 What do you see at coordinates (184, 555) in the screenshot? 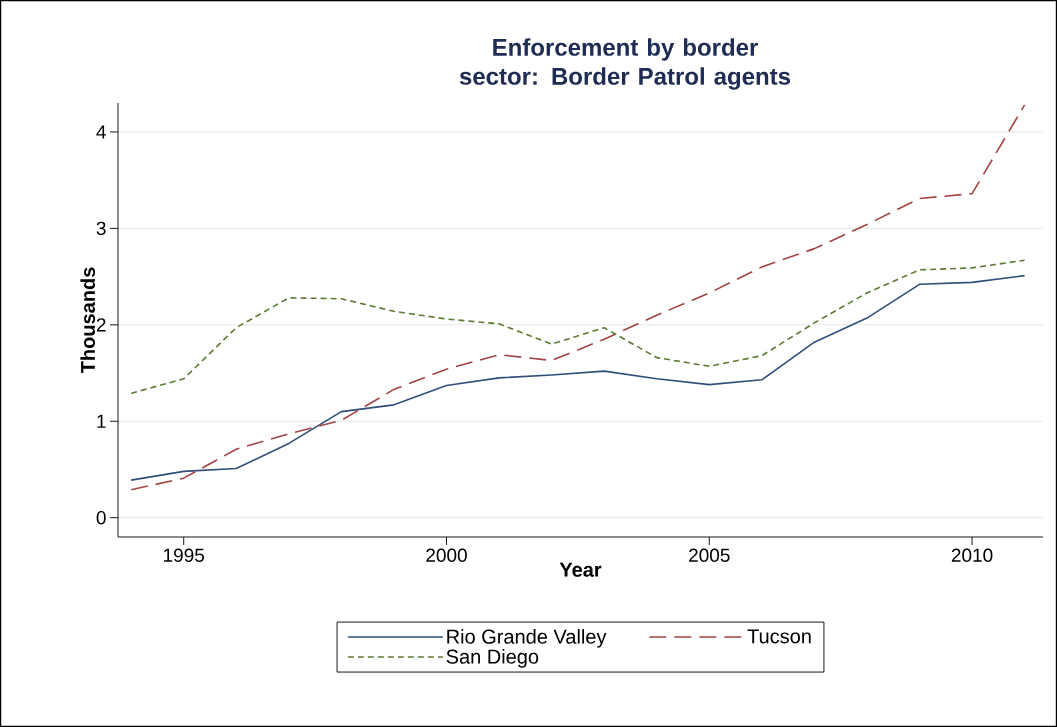
I see `x-tick-label: 1995` at bounding box center [184, 555].